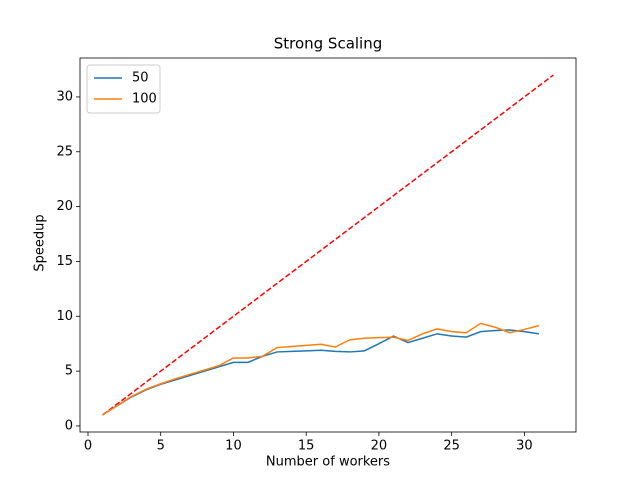 The height and width of the screenshot is (480, 640). Describe the element at coordinates (64, 151) in the screenshot. I see `y-tick-label: 25` at that location.